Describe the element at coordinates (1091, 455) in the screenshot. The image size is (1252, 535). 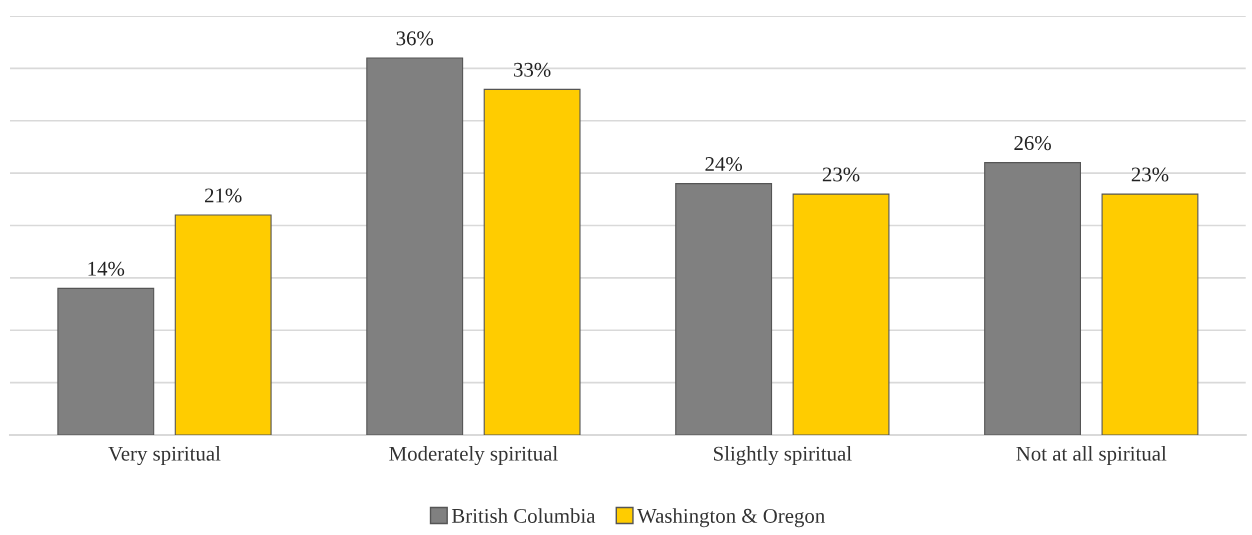
I see `x-tick-label: Not at all spiritual` at that location.